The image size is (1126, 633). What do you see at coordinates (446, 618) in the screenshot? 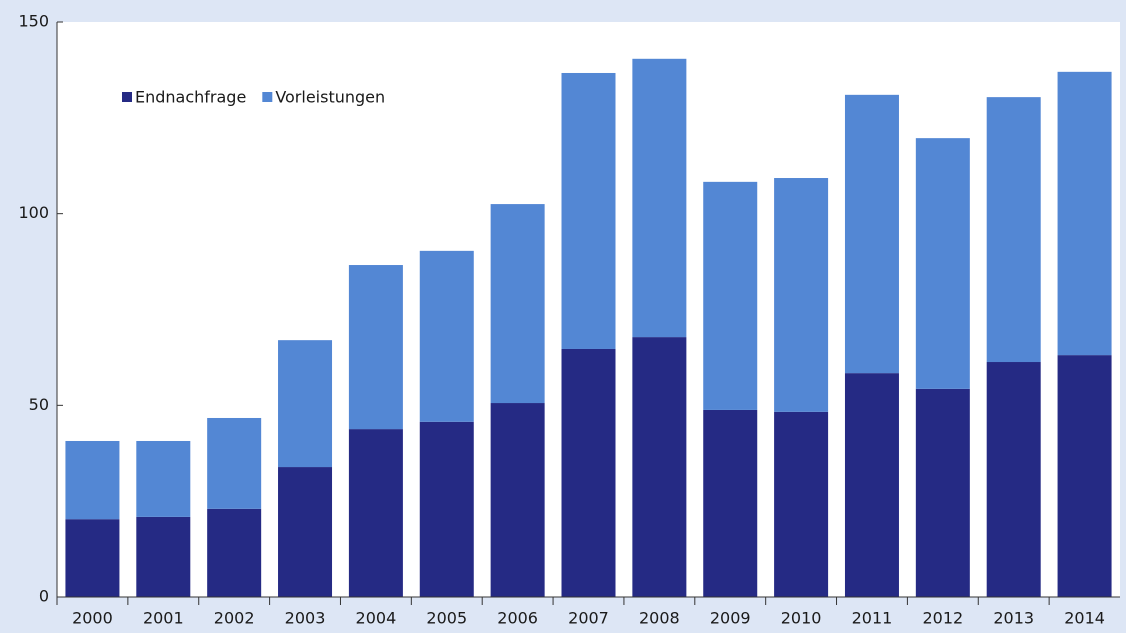
I see `x-tick-label: 2005` at bounding box center [446, 618].